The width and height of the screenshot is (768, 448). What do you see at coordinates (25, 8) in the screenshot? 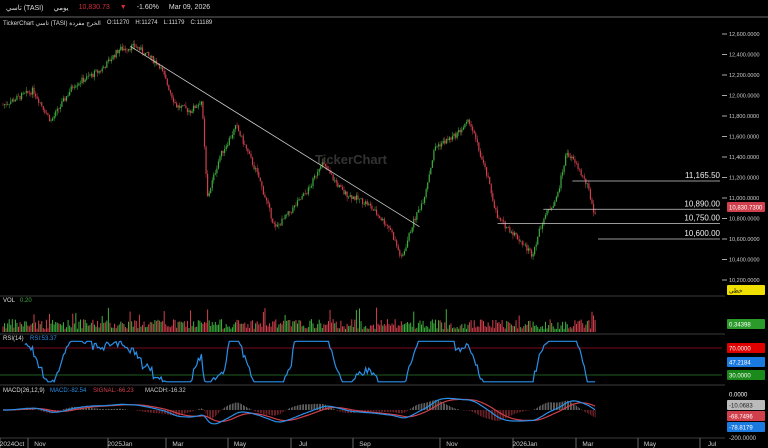
I see `symbol-name: تاسي (TASI)` at bounding box center [25, 8].